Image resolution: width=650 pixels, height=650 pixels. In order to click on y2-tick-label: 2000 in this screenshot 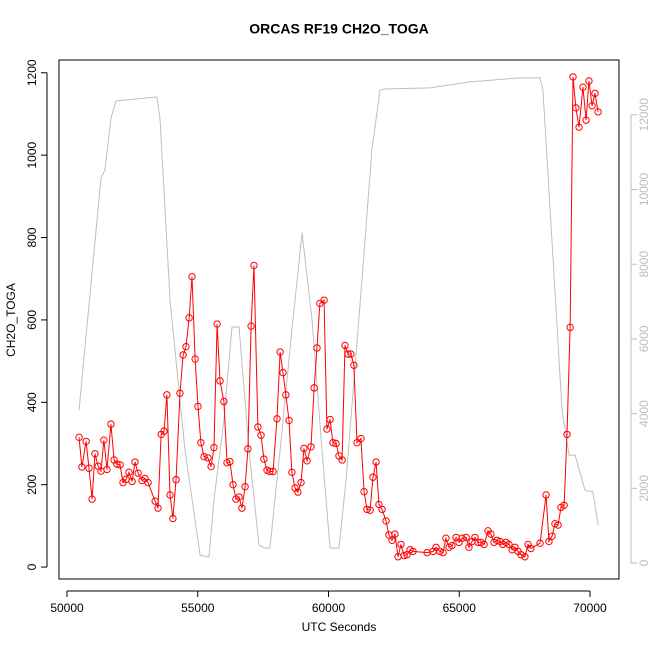, I will do `click(643, 488)`.